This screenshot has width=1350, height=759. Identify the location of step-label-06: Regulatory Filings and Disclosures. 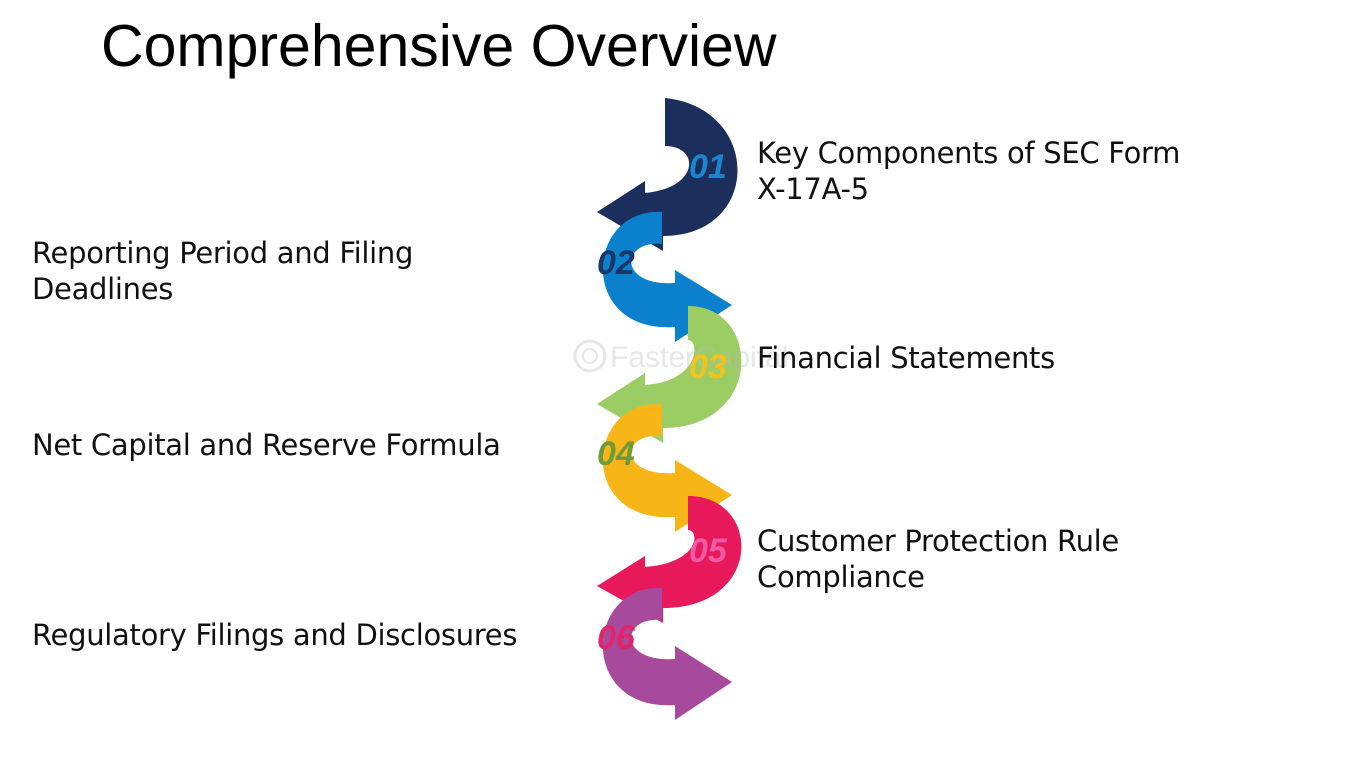
(274, 635).